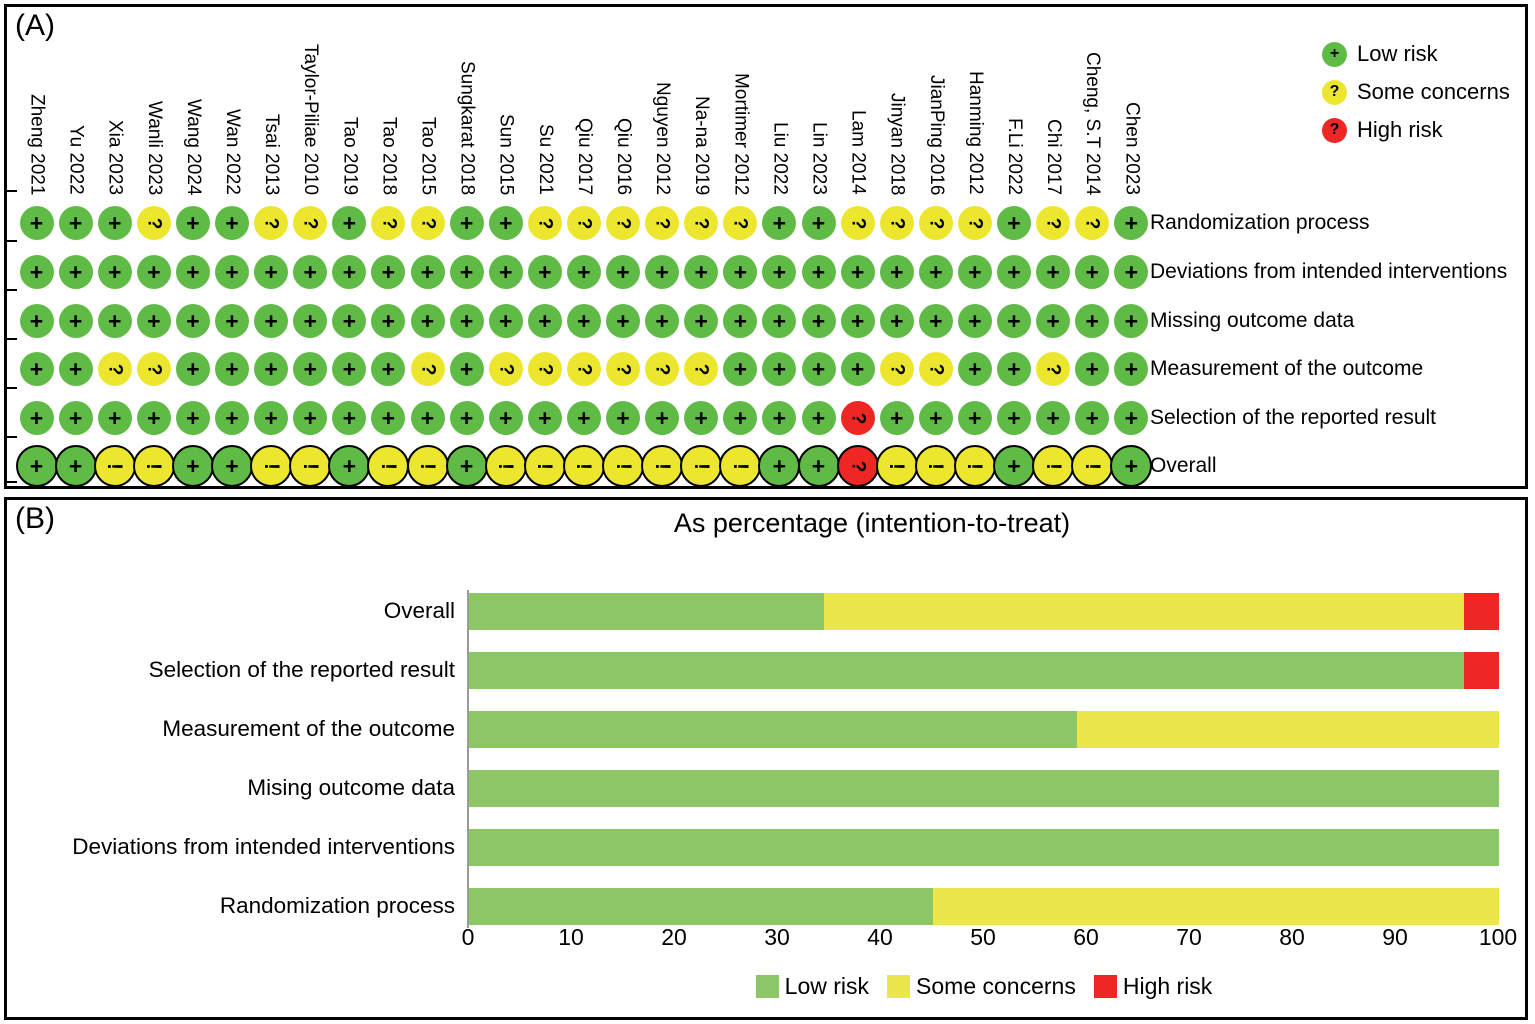  What do you see at coordinates (506, 154) in the screenshot?
I see `study-label: Sun 2015` at bounding box center [506, 154].